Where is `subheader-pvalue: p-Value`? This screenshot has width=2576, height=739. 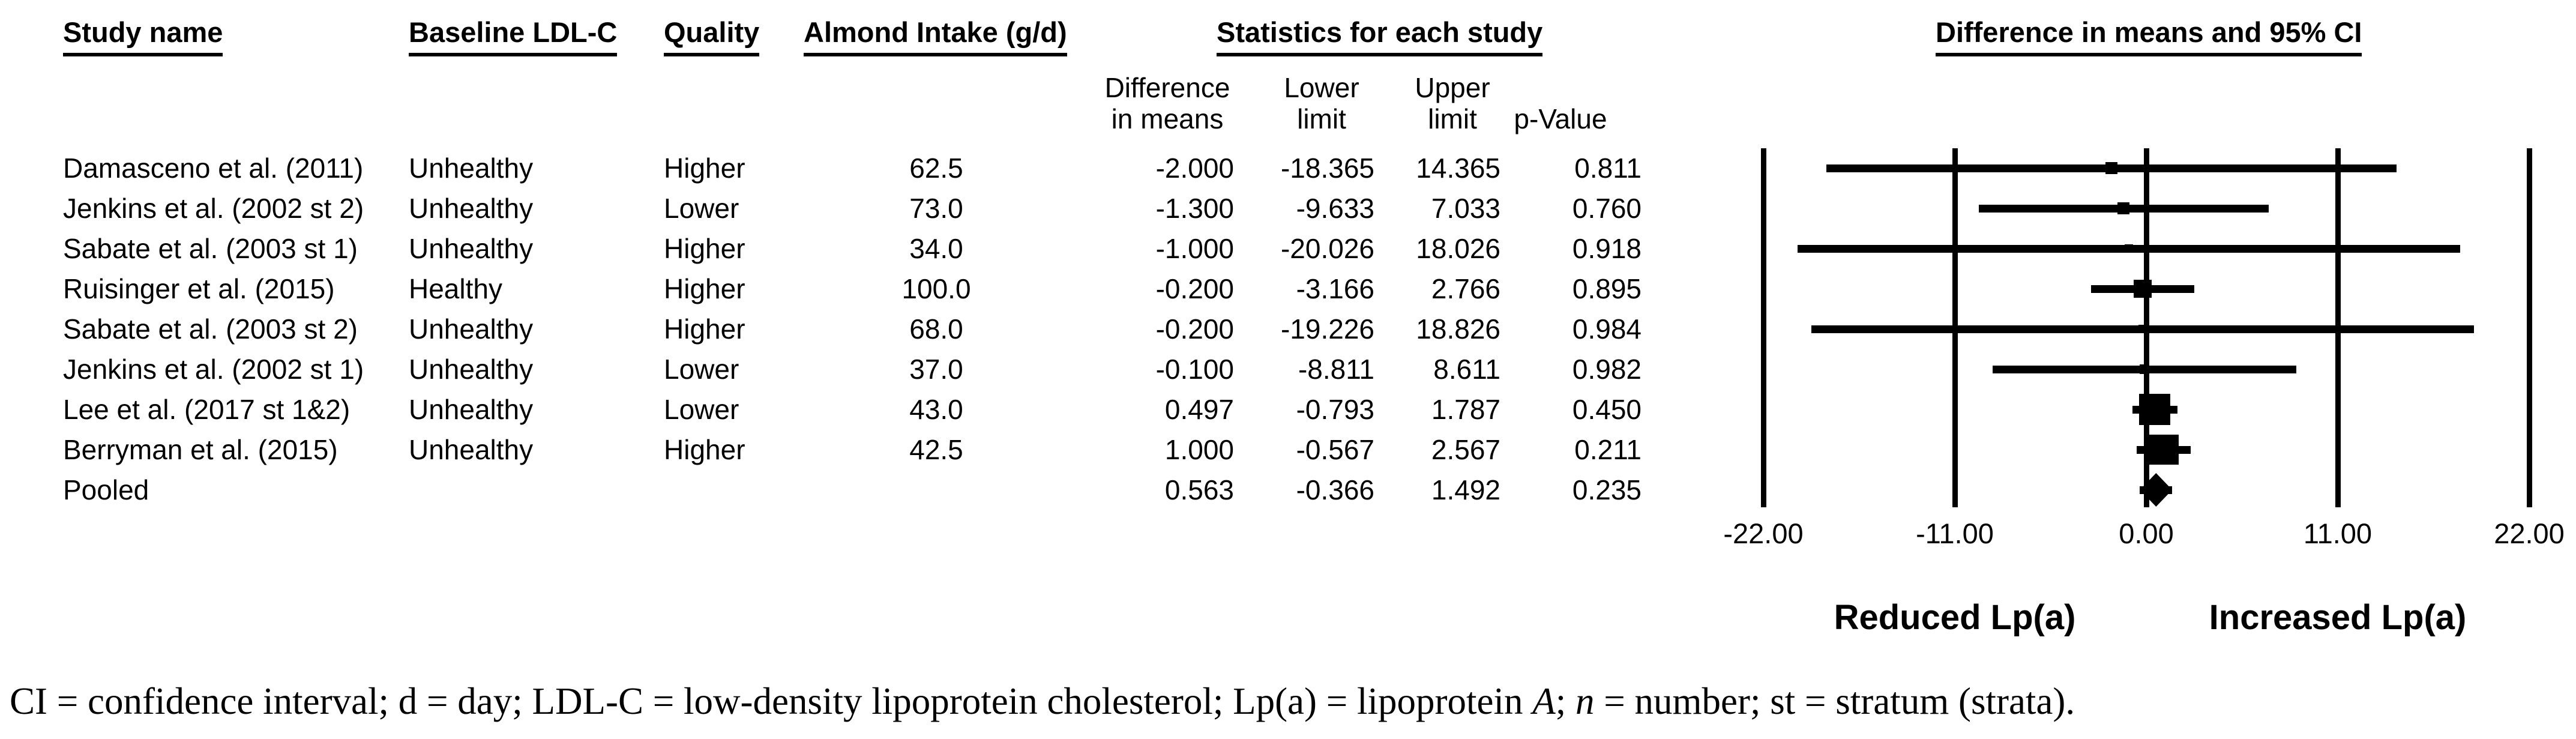 subheader-pvalue: p-Value is located at coordinates (1561, 118).